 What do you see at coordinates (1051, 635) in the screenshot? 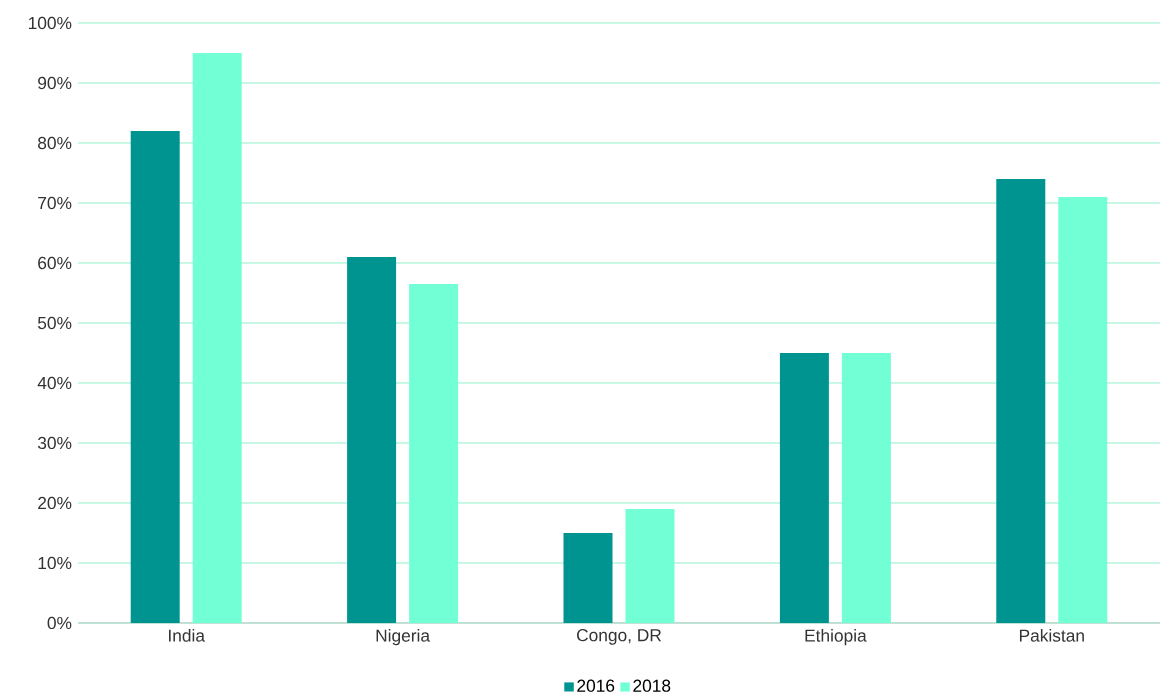
I see `x-tick-label: Pakistan` at bounding box center [1051, 635].